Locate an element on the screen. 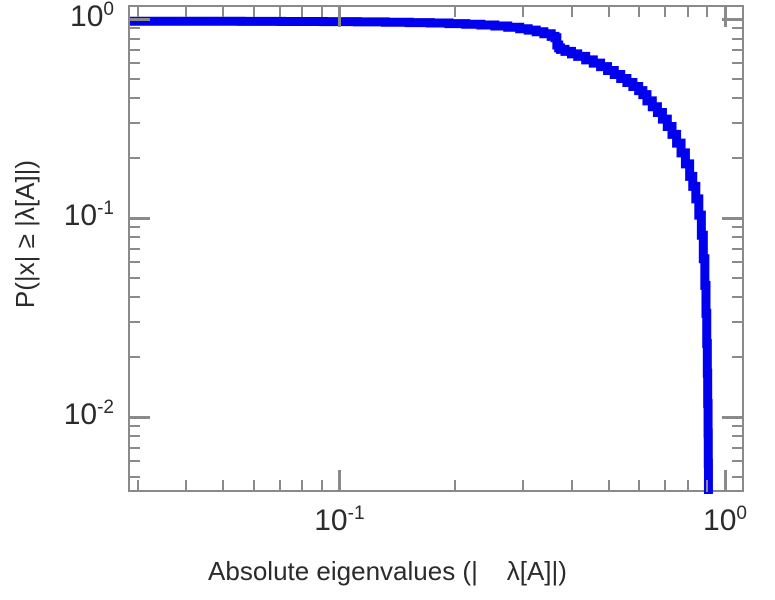 Image resolution: width=775 pixels, height=600 pixels. x-tick-label: 100 is located at coordinates (705, 520).